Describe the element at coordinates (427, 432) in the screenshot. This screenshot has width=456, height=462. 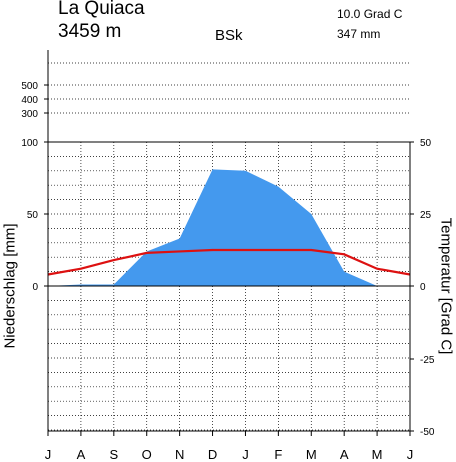
I see `right-tick-label: -50` at that location.